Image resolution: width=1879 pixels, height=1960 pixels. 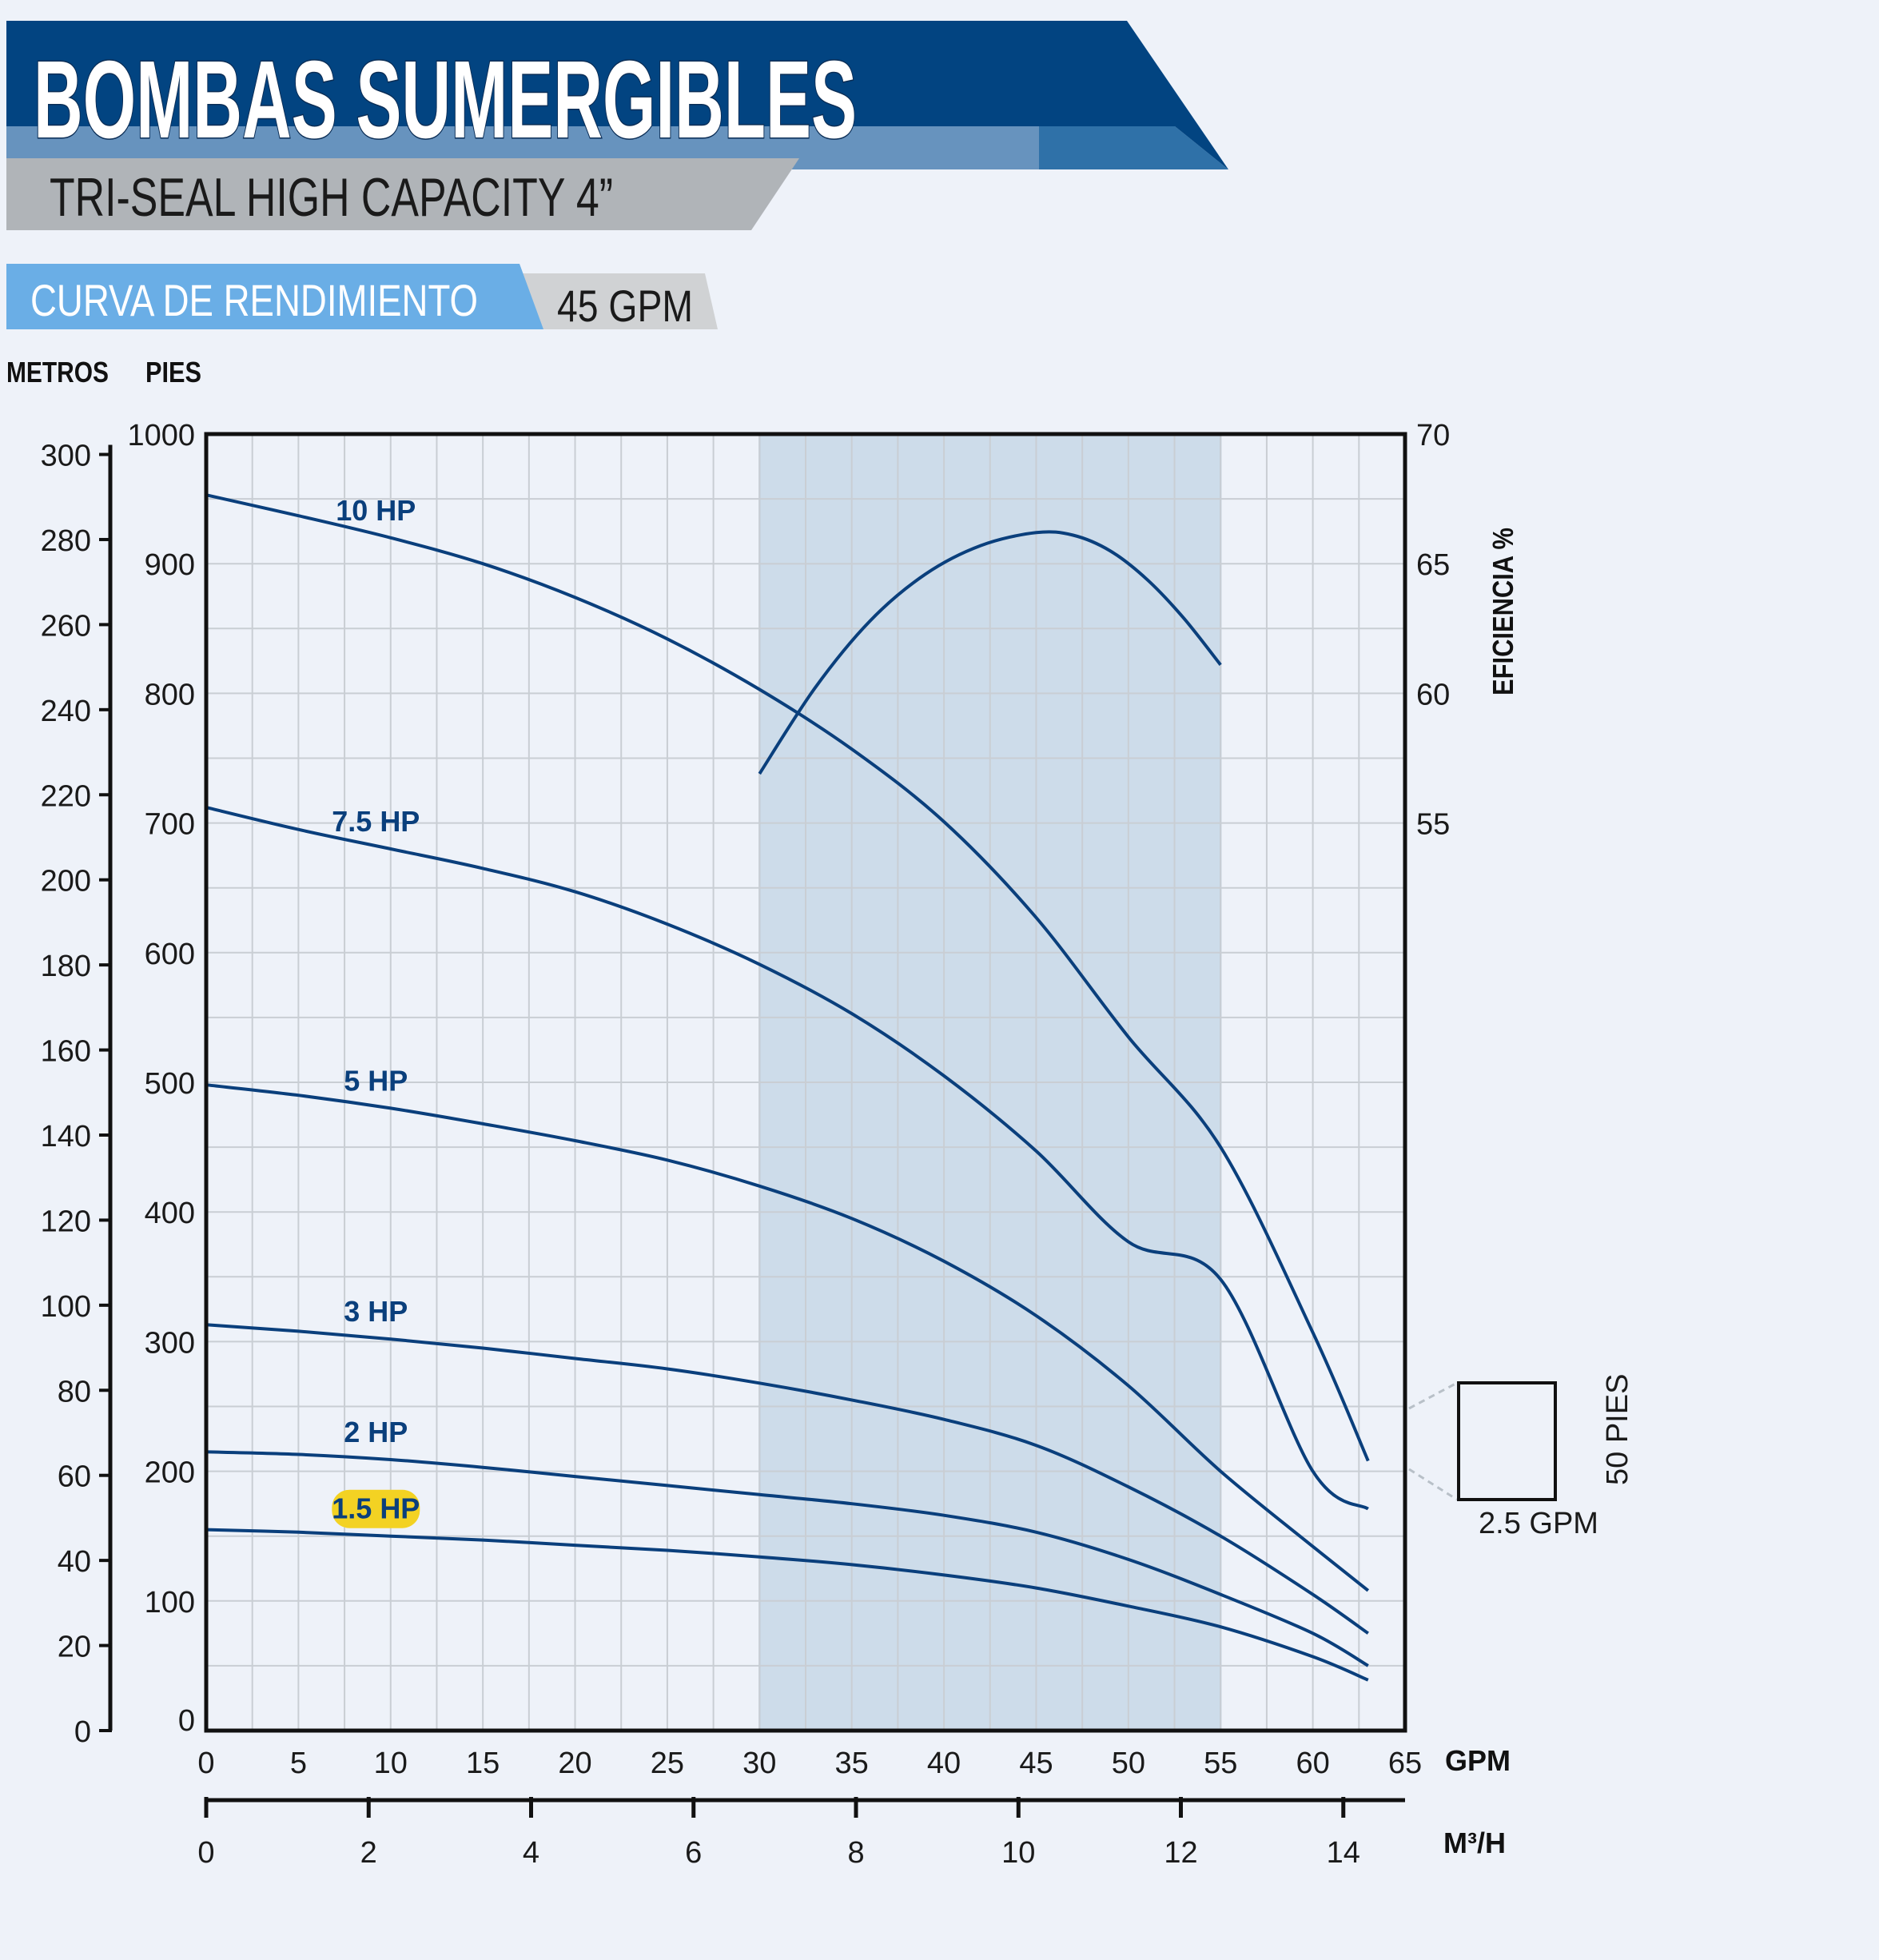 What do you see at coordinates (1128, 1763) in the screenshot?
I see `x-tick-label-gpm: 50` at bounding box center [1128, 1763].